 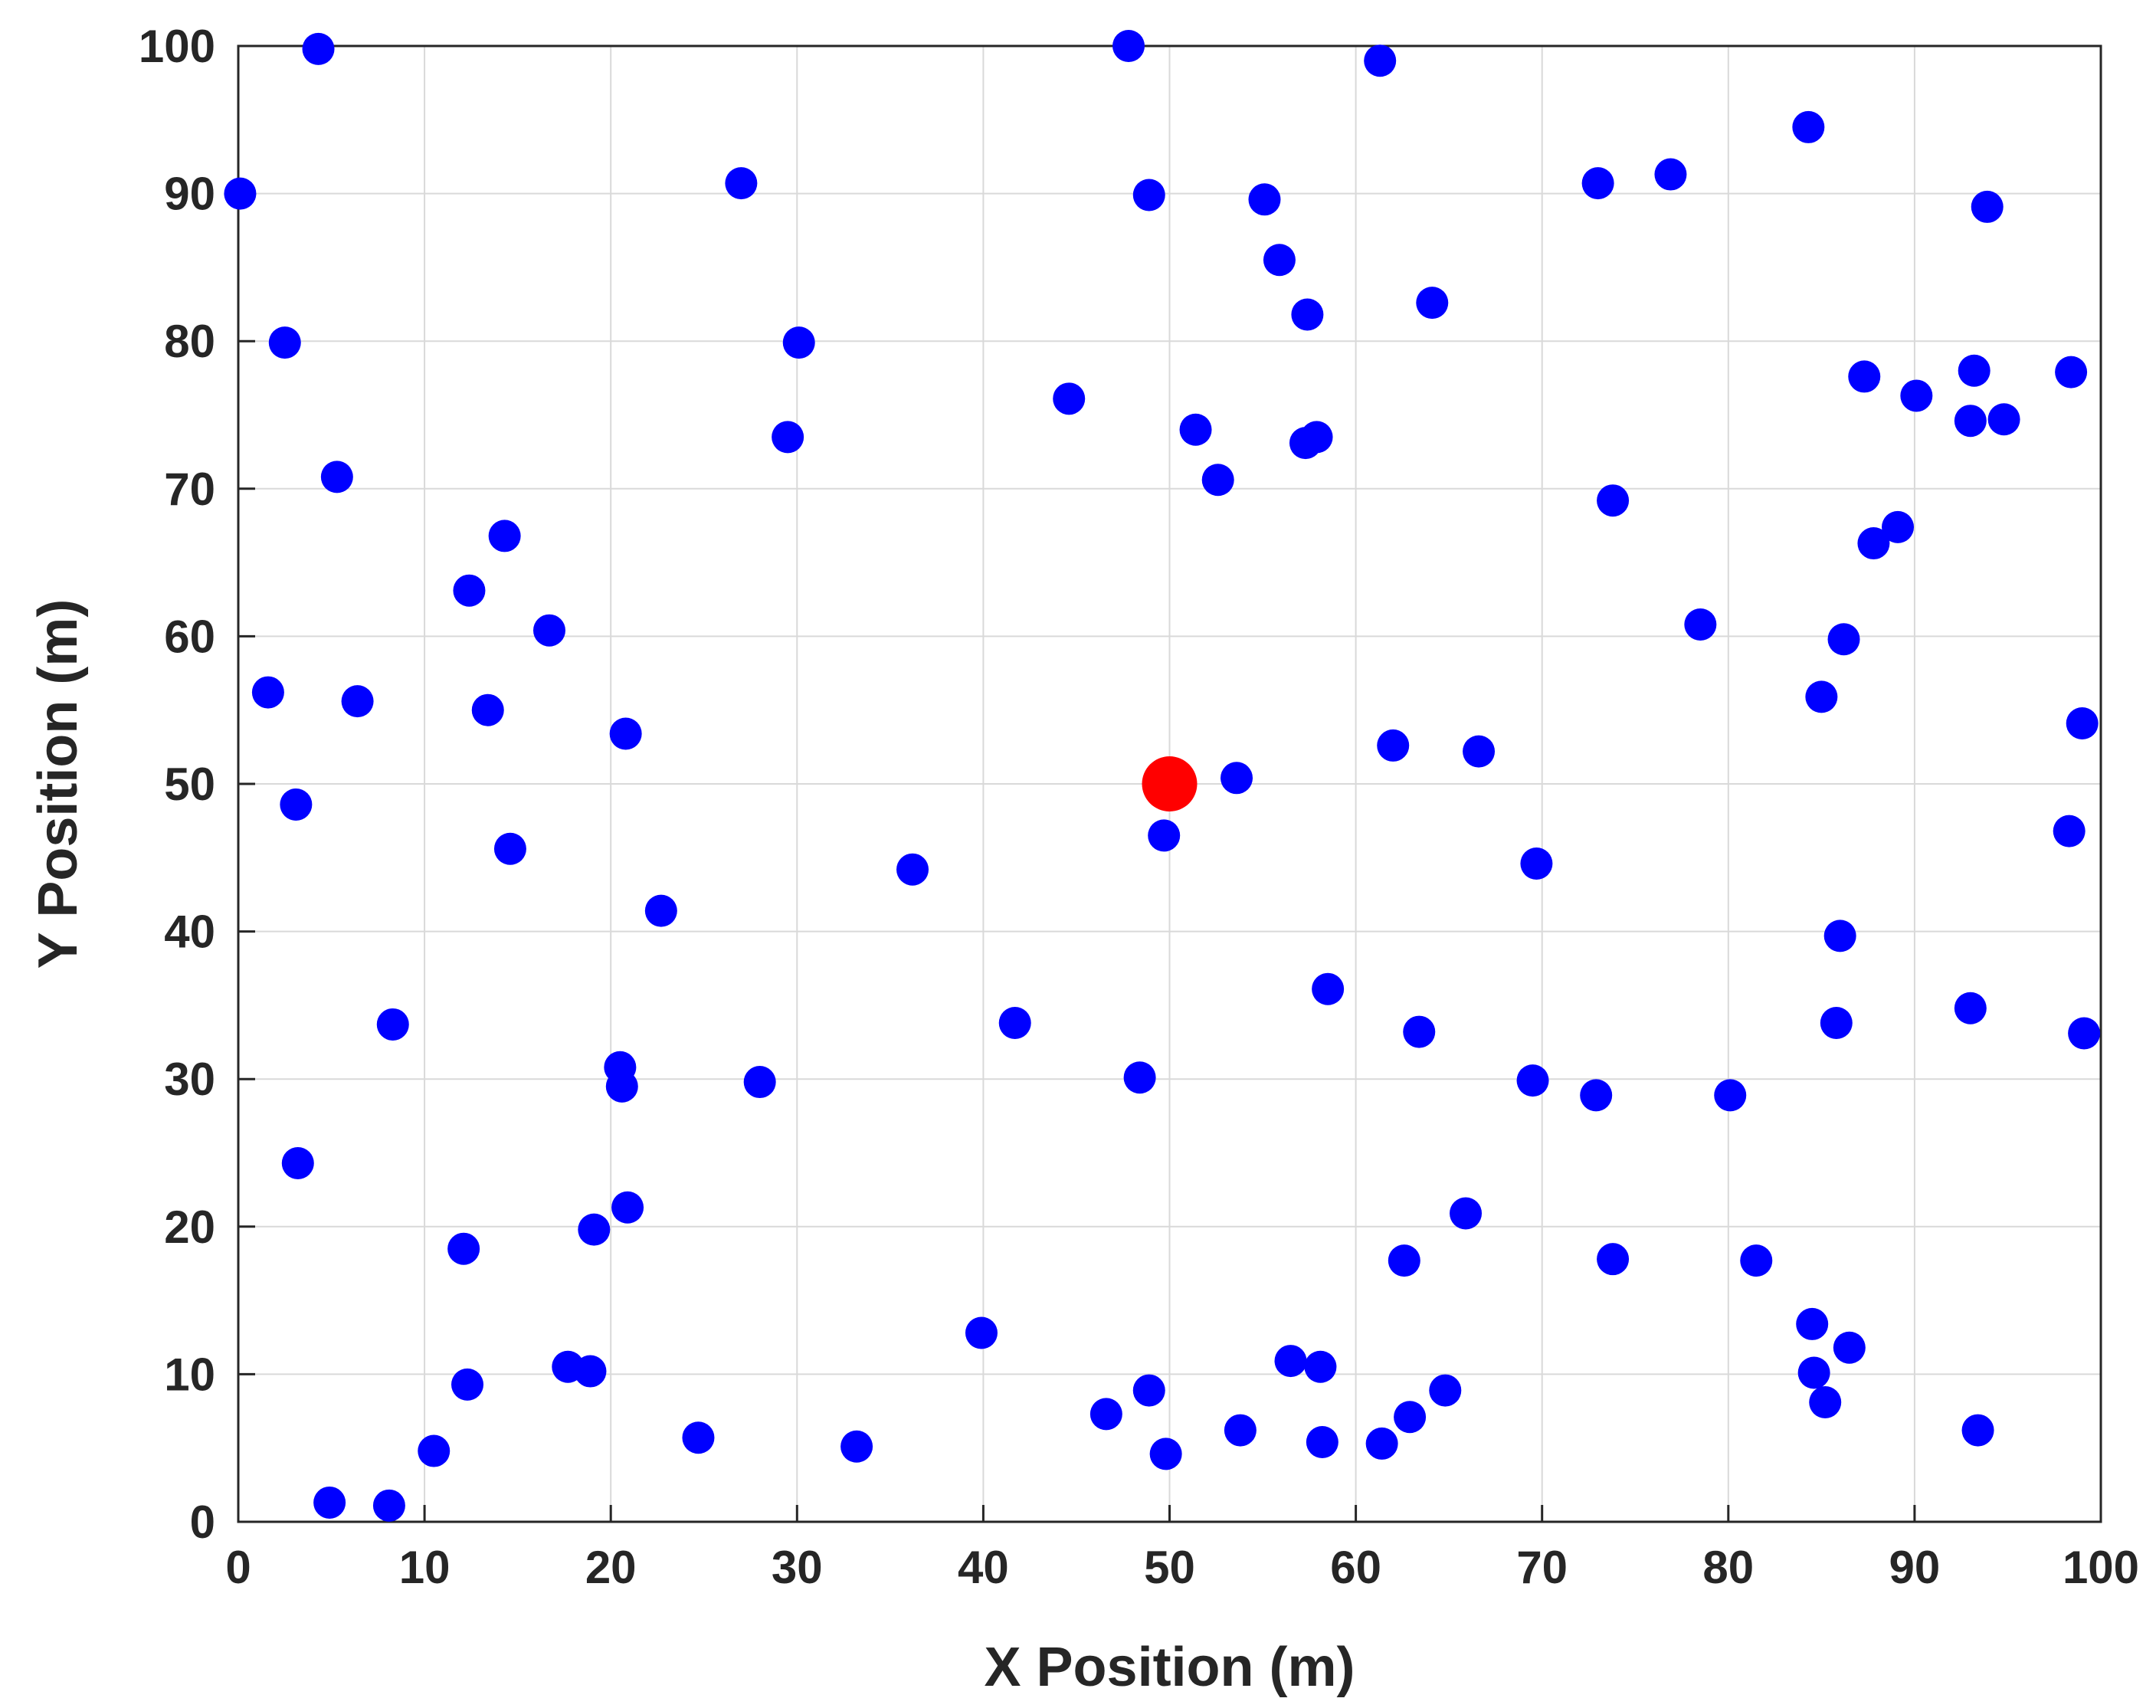 What do you see at coordinates (1169, 1567) in the screenshot?
I see `x-tick-label: 50` at bounding box center [1169, 1567].